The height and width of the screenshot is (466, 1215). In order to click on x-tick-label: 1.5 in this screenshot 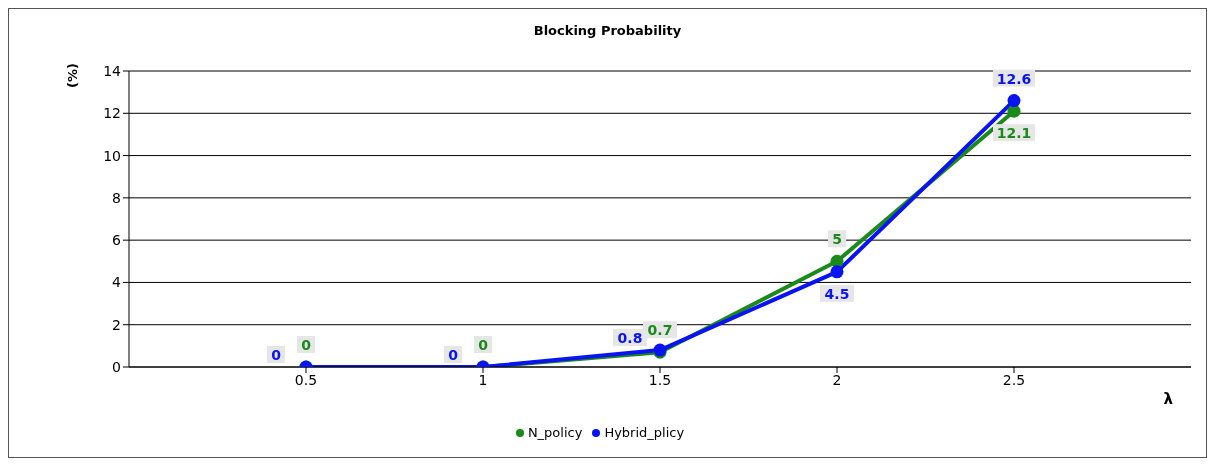, I will do `click(660, 379)`.